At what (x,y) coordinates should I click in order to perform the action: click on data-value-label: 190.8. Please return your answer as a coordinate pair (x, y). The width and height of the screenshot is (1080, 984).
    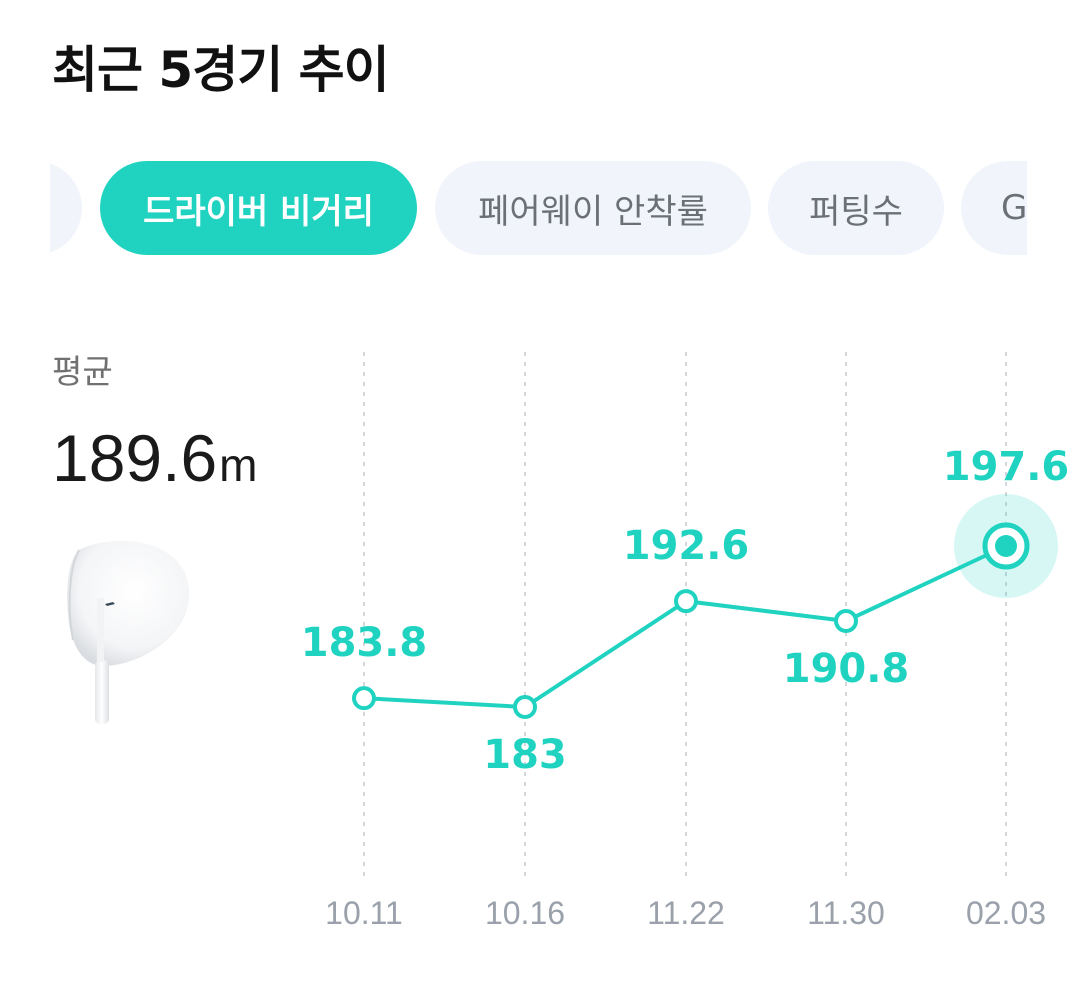
    Looking at the image, I should click on (846, 669).